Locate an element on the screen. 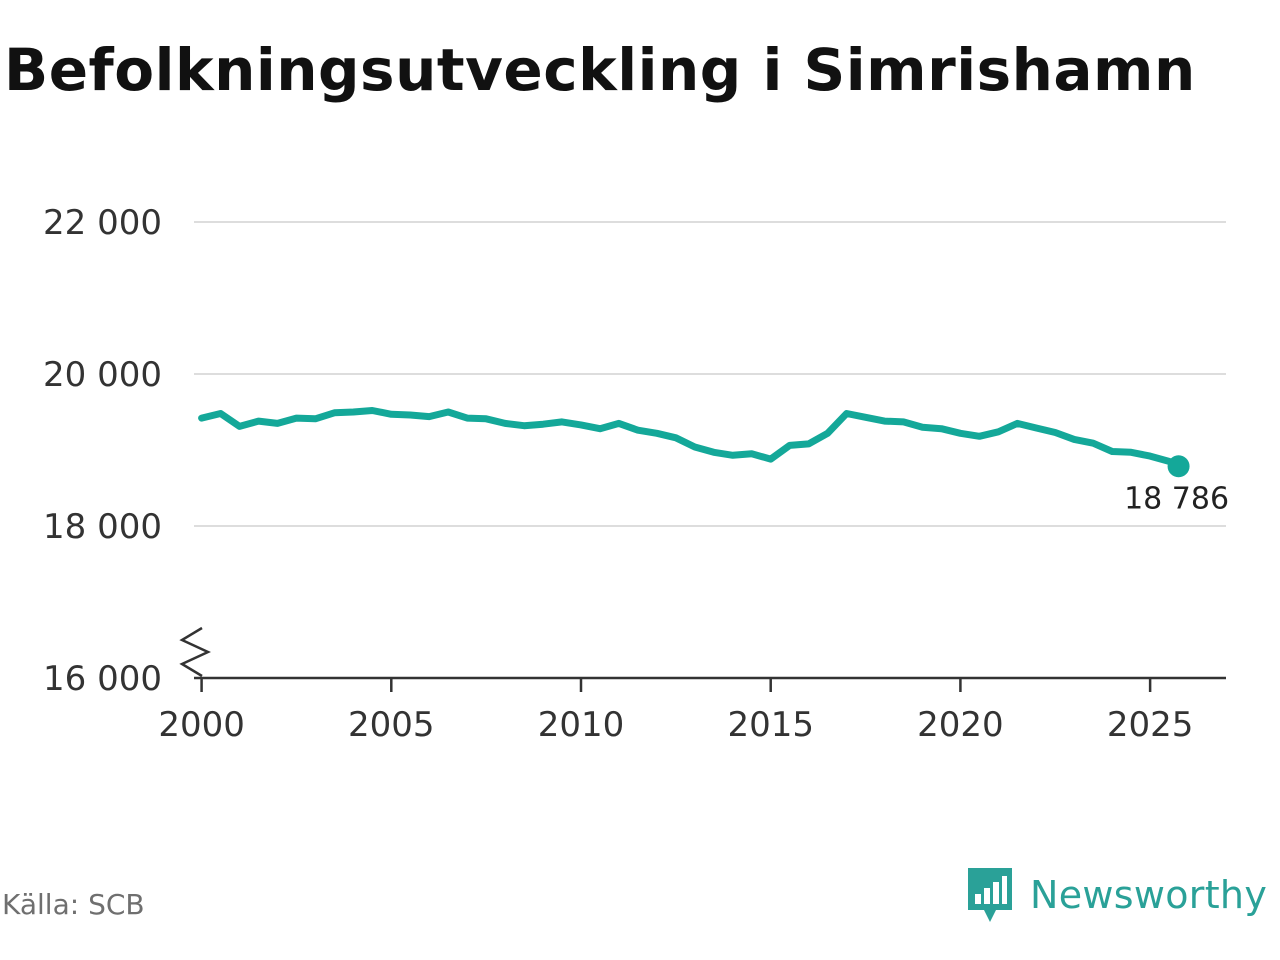  y-tick-label: 22 000 is located at coordinates (102, 223).